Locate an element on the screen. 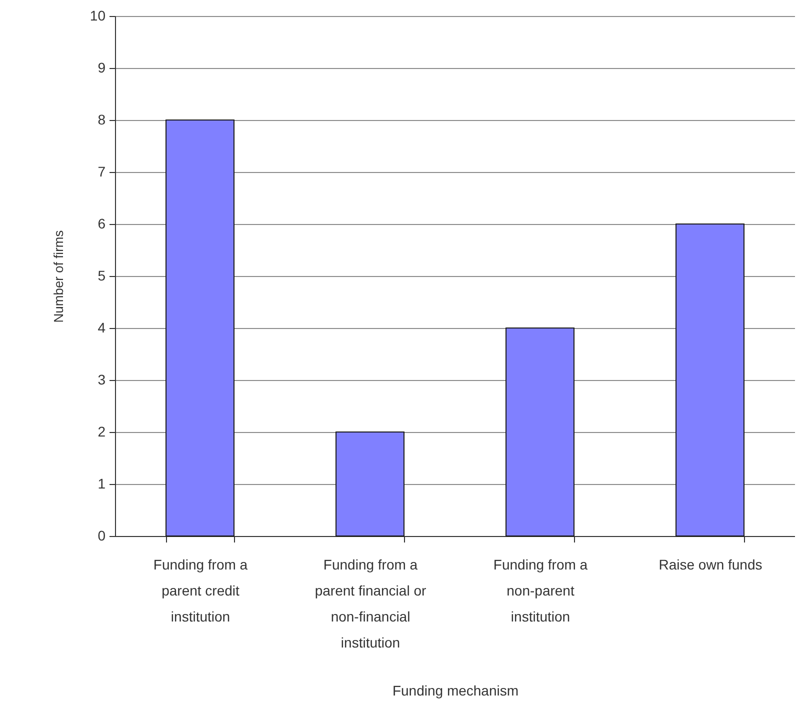 The image size is (801, 720). y-tick-label: 8 is located at coordinates (102, 120).